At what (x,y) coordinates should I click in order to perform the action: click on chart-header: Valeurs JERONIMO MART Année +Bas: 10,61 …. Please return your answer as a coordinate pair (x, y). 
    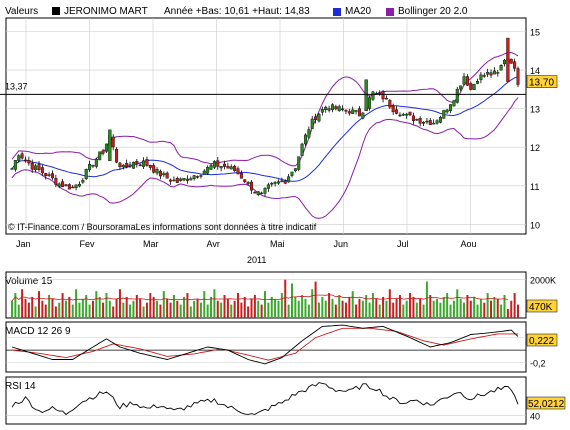
    Looking at the image, I should click on (236, 11).